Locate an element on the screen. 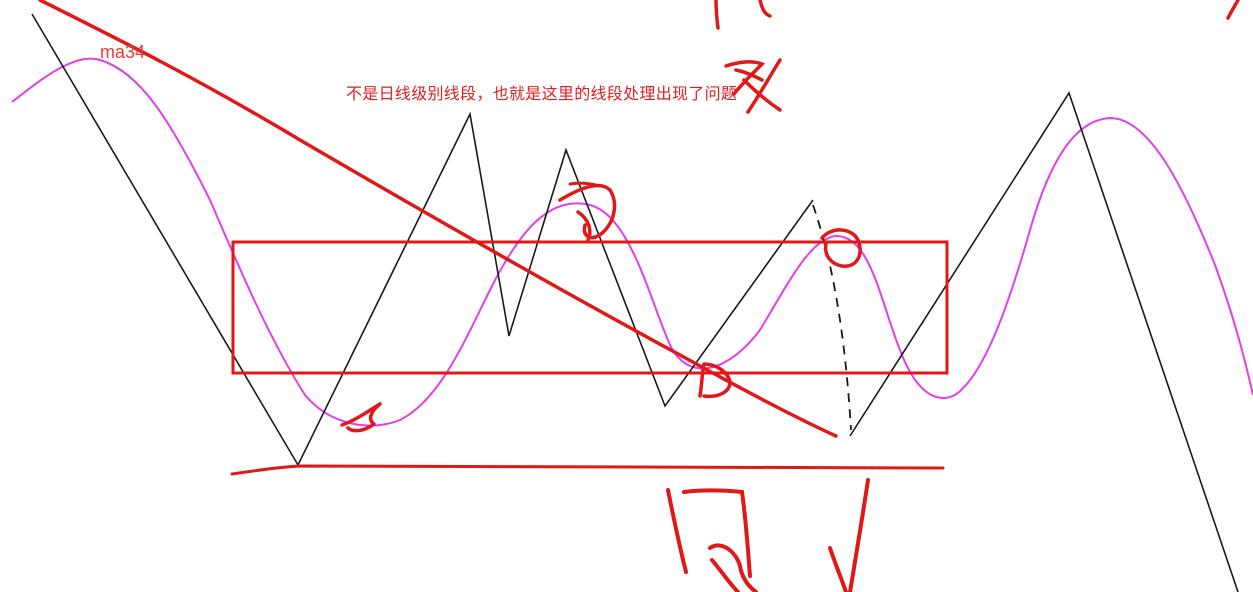 Image resolution: width=1253 pixels, height=592 pixels. support-line is located at coordinates (587, 470).